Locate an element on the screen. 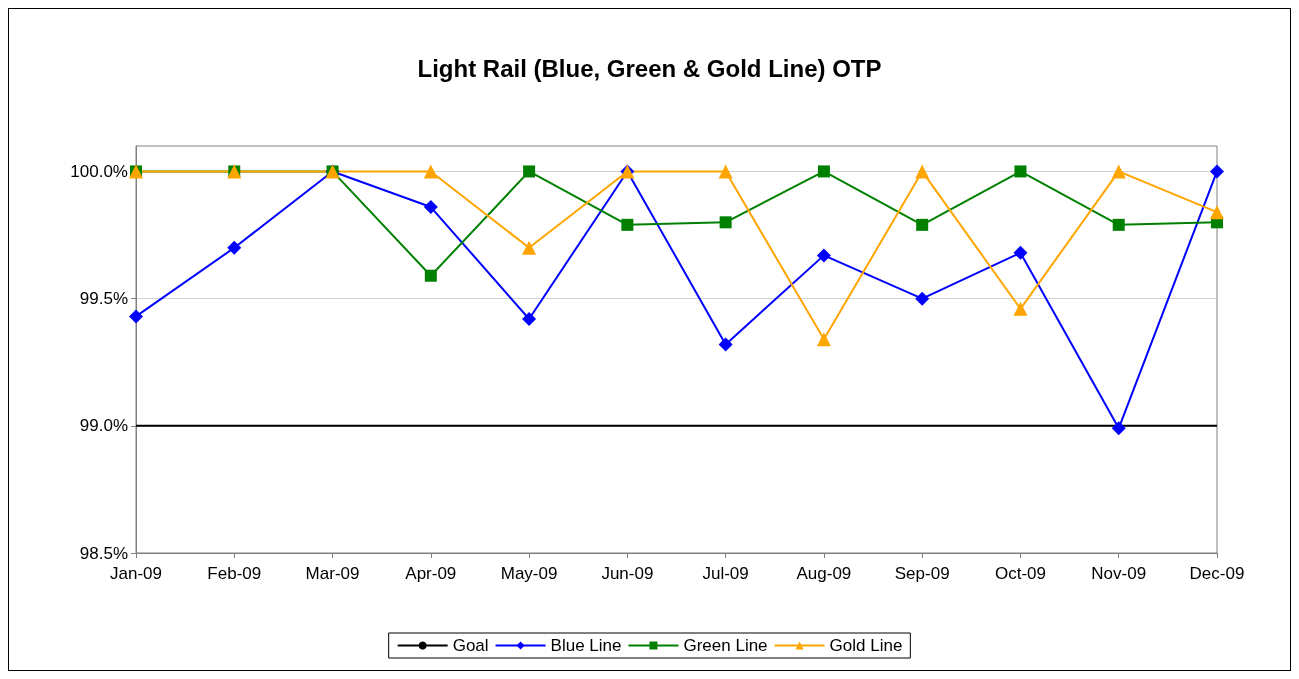 This screenshot has height=679, width=1299. chart-title: Light Rail (Blue, Green & Gold Line) OTP is located at coordinates (649, 68).